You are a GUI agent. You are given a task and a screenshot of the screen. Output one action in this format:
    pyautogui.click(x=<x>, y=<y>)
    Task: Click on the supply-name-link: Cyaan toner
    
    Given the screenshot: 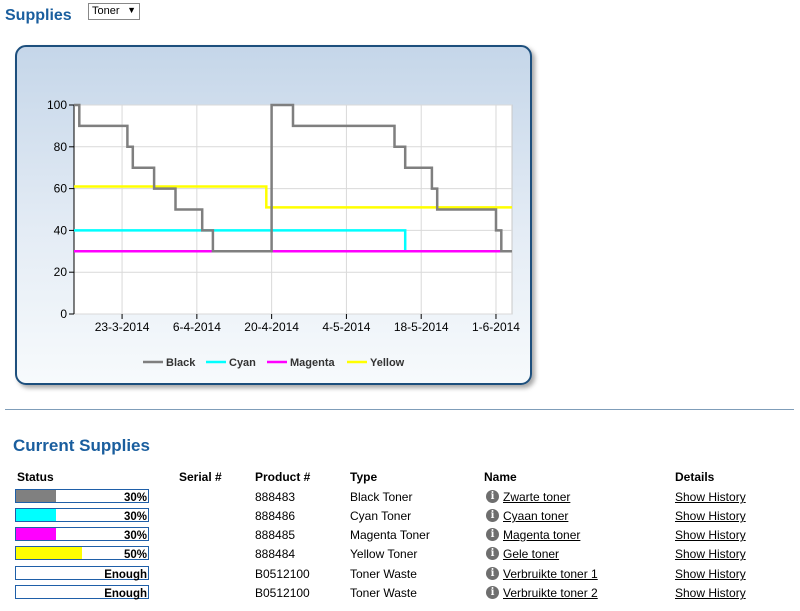 What is the action you would take?
    pyautogui.click(x=536, y=516)
    